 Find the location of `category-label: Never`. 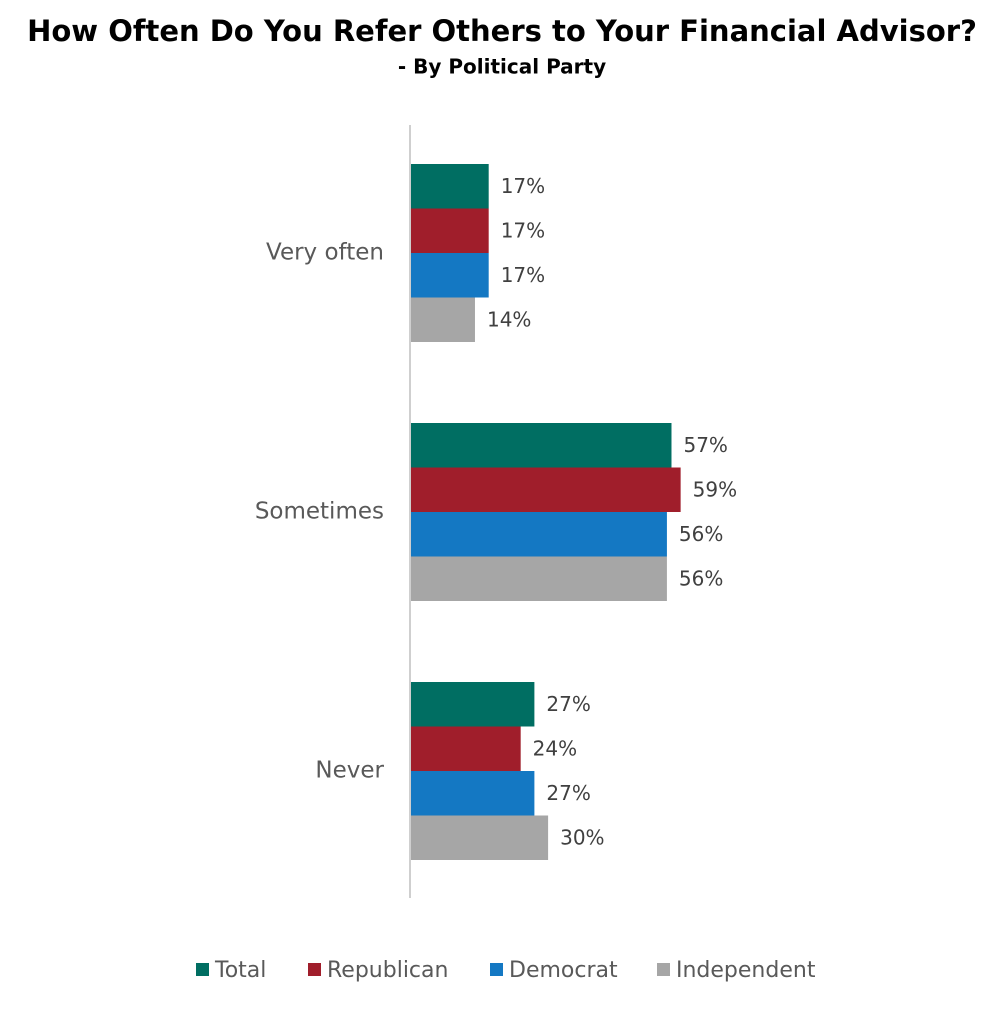

category-label: Never is located at coordinates (349, 771).